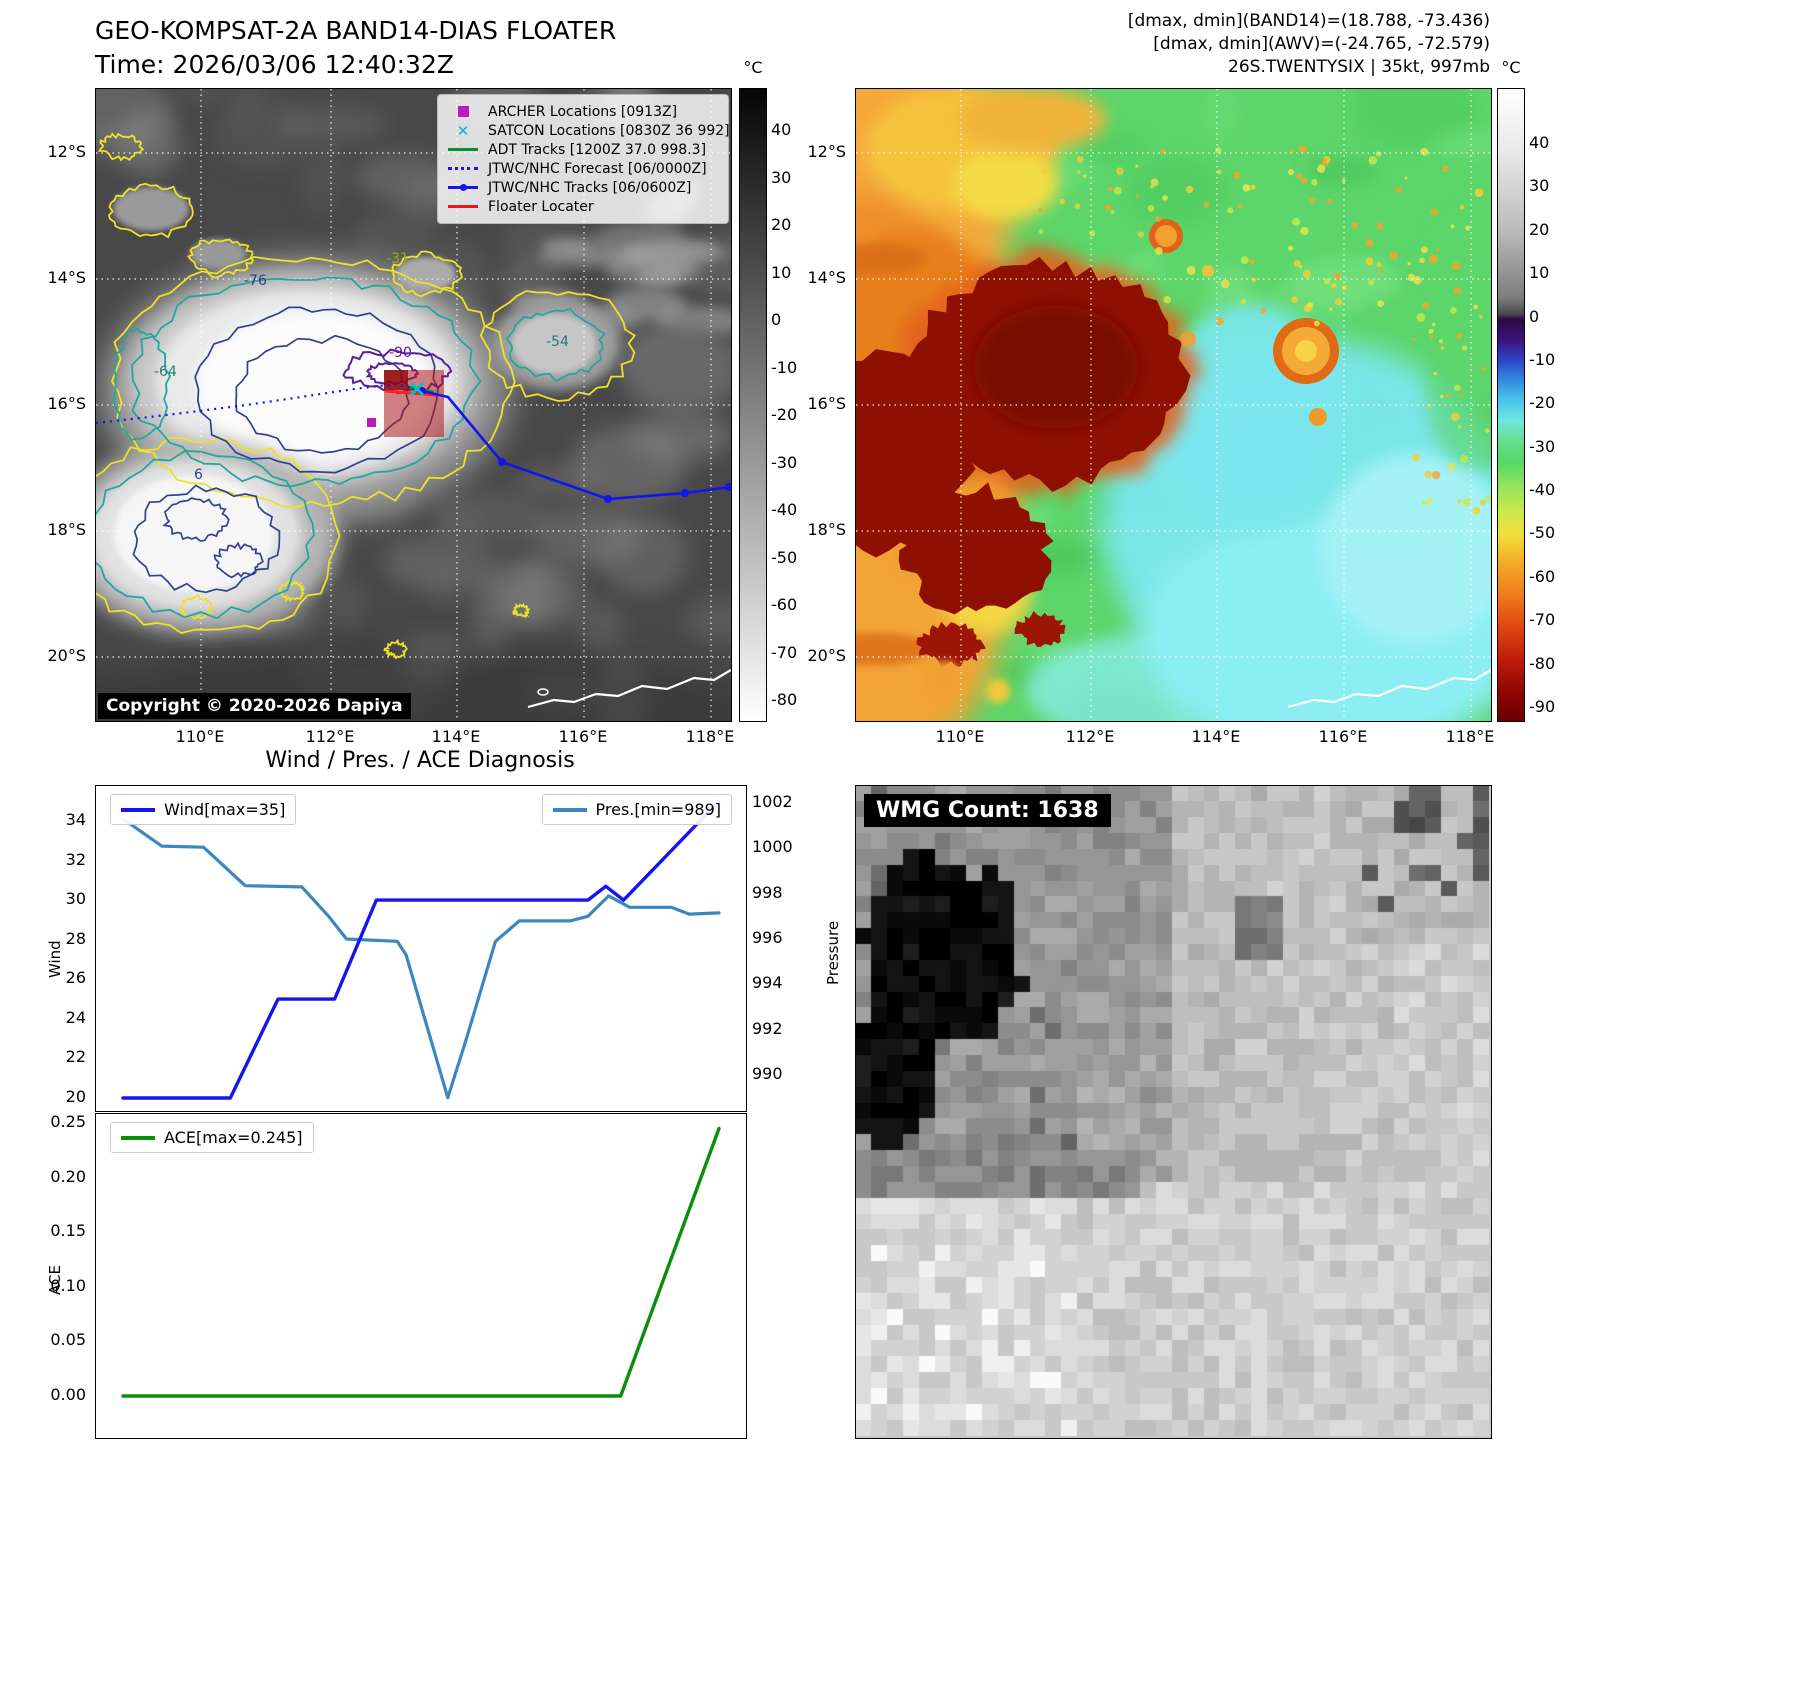 The height and width of the screenshot is (1690, 1801). What do you see at coordinates (198, 475) in the screenshot?
I see `contour-label: 6` at bounding box center [198, 475].